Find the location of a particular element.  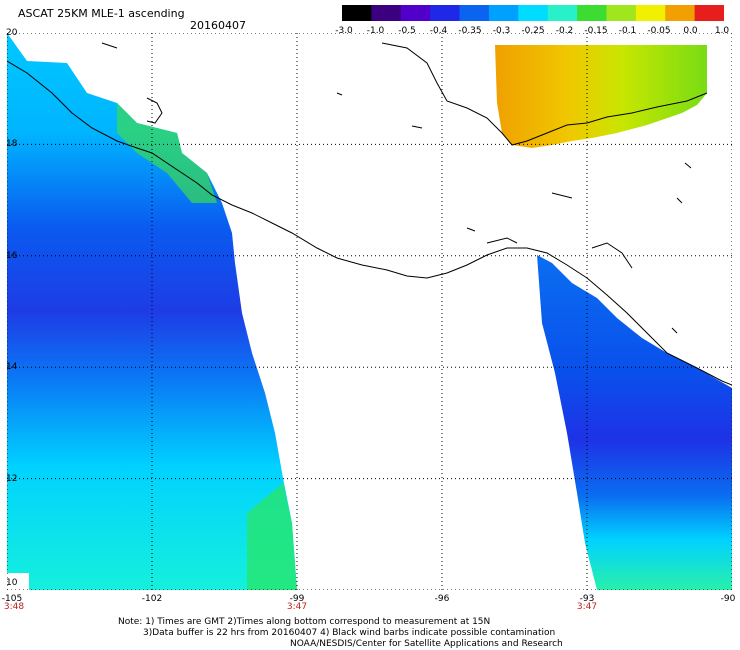

colorbar-label: -0.4 is located at coordinates (438, 31).